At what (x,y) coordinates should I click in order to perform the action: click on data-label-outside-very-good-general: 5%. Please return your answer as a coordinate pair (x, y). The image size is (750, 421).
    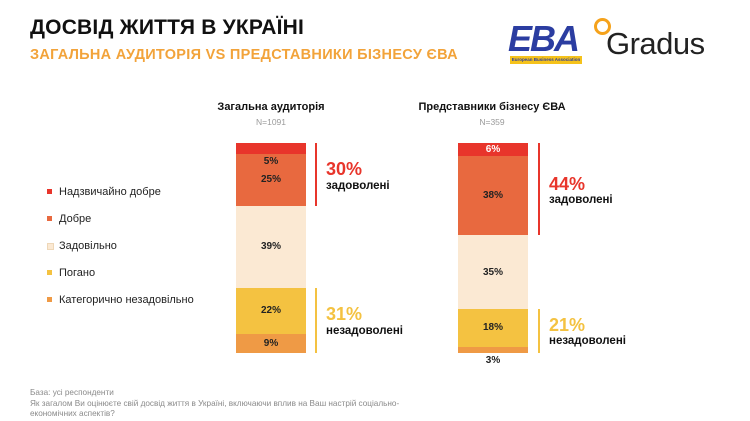
    Looking at the image, I should click on (271, 161).